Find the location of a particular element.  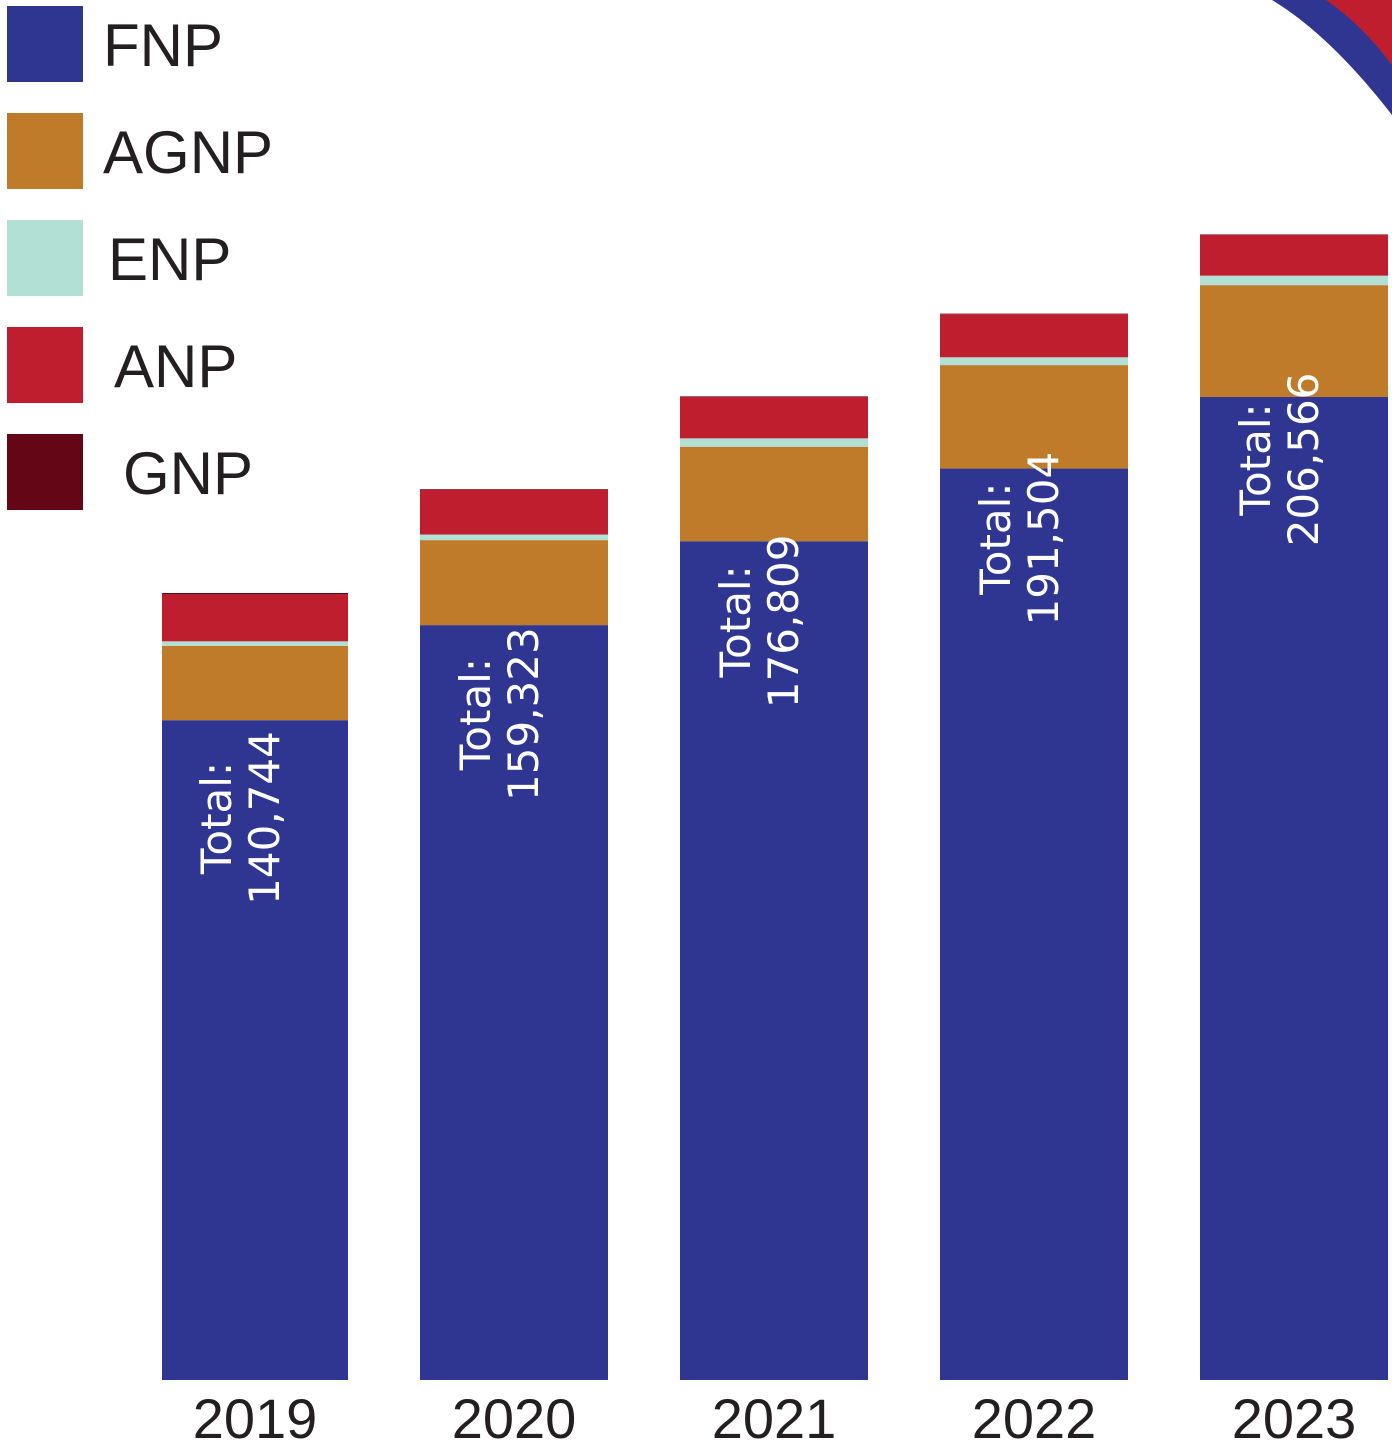

bar-2019-enp is located at coordinates (255, 643).